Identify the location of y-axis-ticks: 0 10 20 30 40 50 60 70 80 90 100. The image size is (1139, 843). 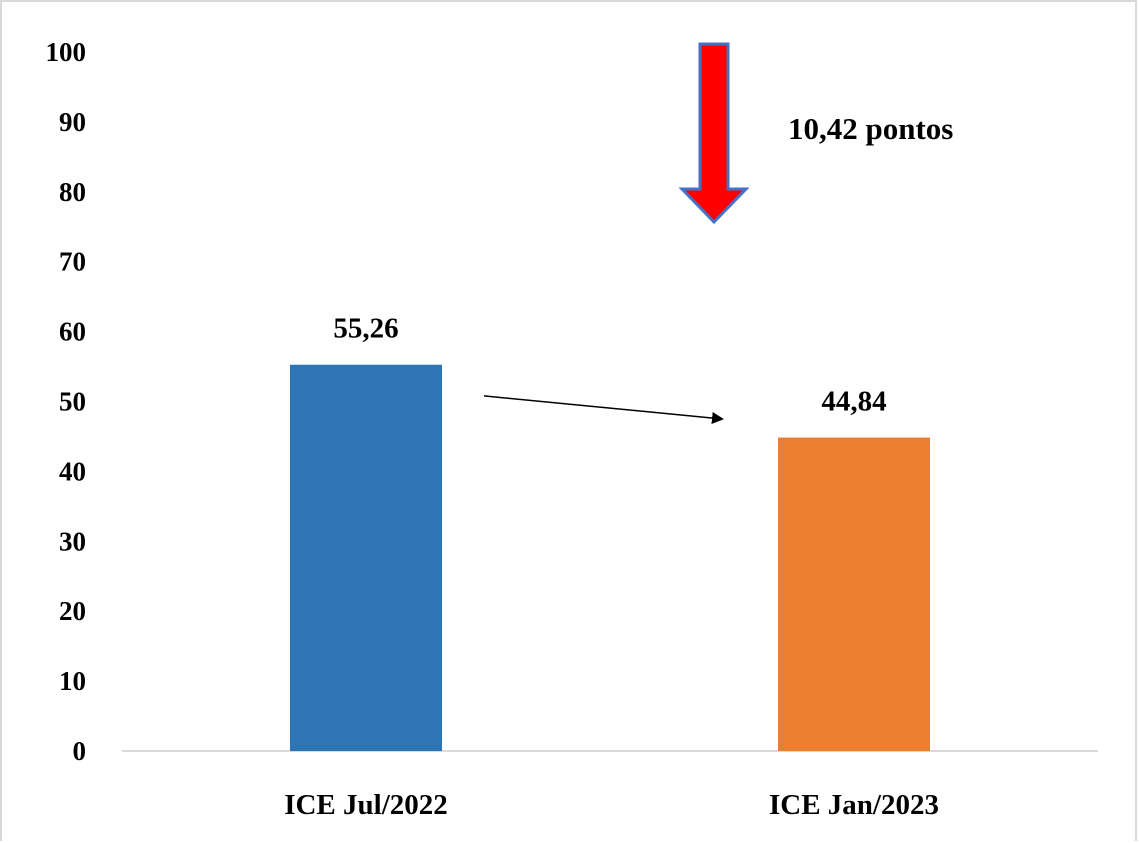
(66, 401).